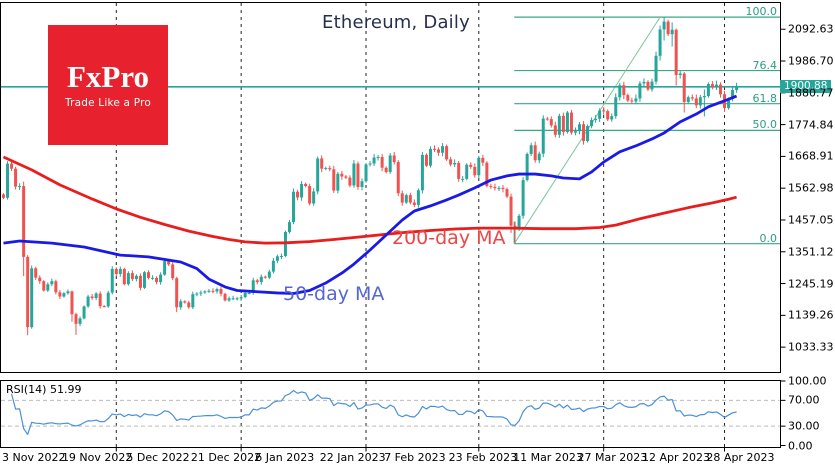 The width and height of the screenshot is (835, 470). I want to click on chart-title: Ethereum, Daily, so click(396, 22).